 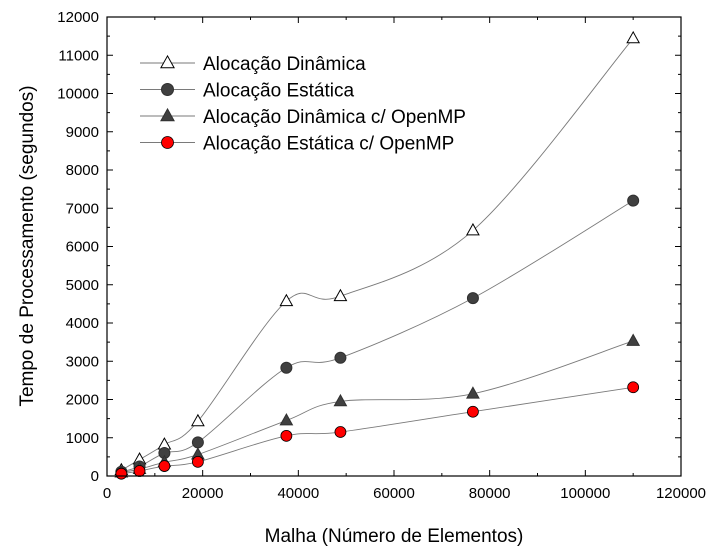 I want to click on x-axis-title: Malha (Número de Elementos), so click(x=394, y=536).